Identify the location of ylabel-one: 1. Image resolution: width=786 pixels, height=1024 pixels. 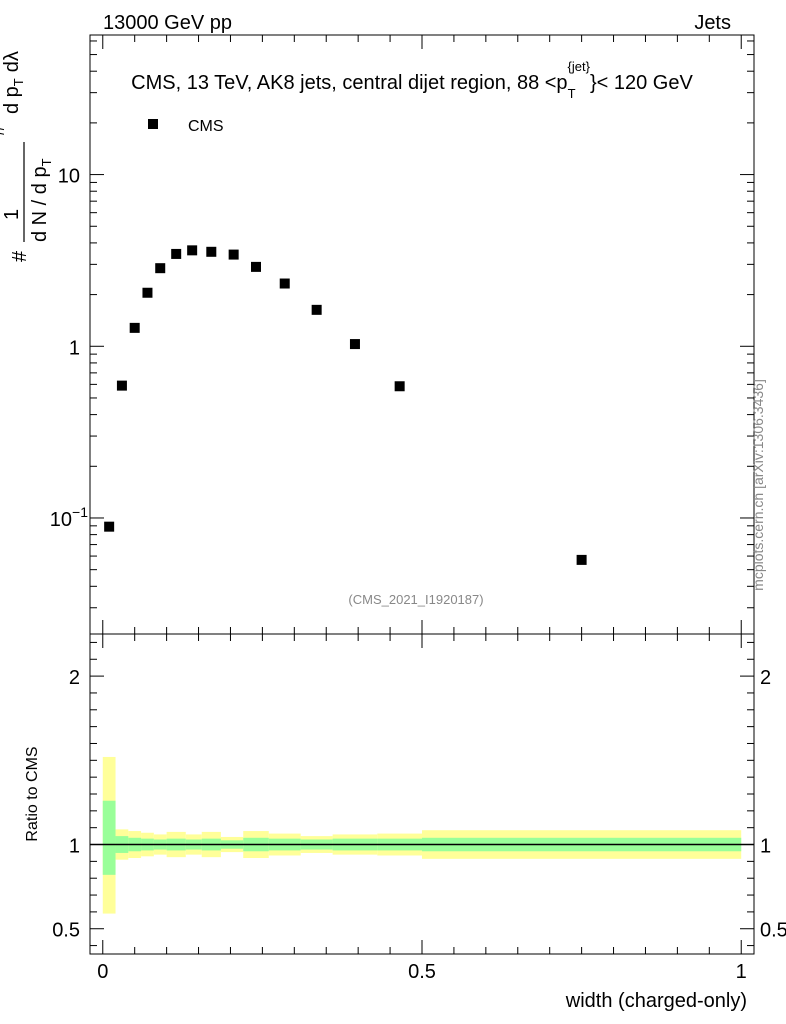
(12, 214).